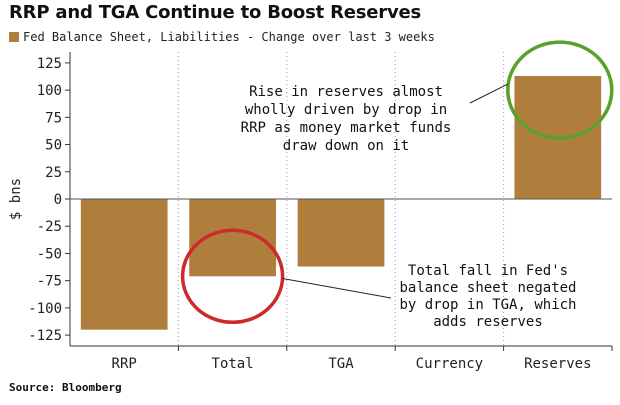  Describe the element at coordinates (487, 305) in the screenshot. I see `annotation-text-2: by drop in TGA, which` at that location.